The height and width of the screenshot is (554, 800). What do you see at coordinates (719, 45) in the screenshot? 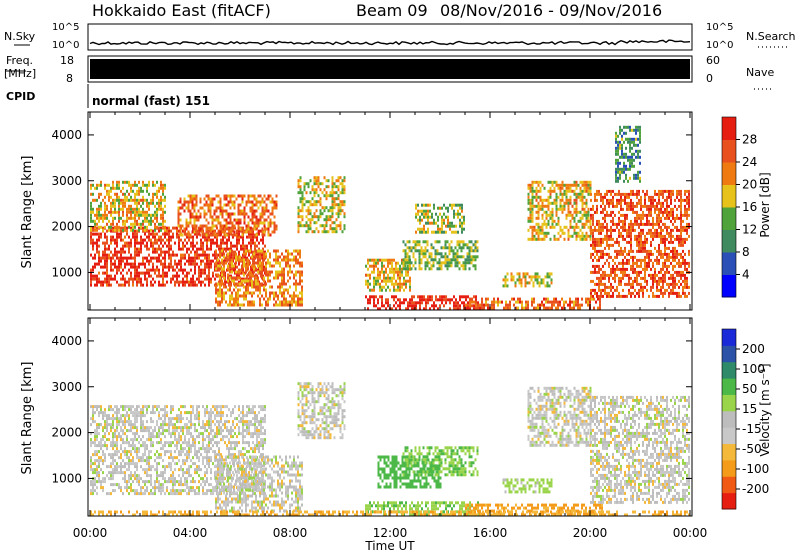
I see `noise-tick-right-bottom: 10^0` at bounding box center [719, 45].